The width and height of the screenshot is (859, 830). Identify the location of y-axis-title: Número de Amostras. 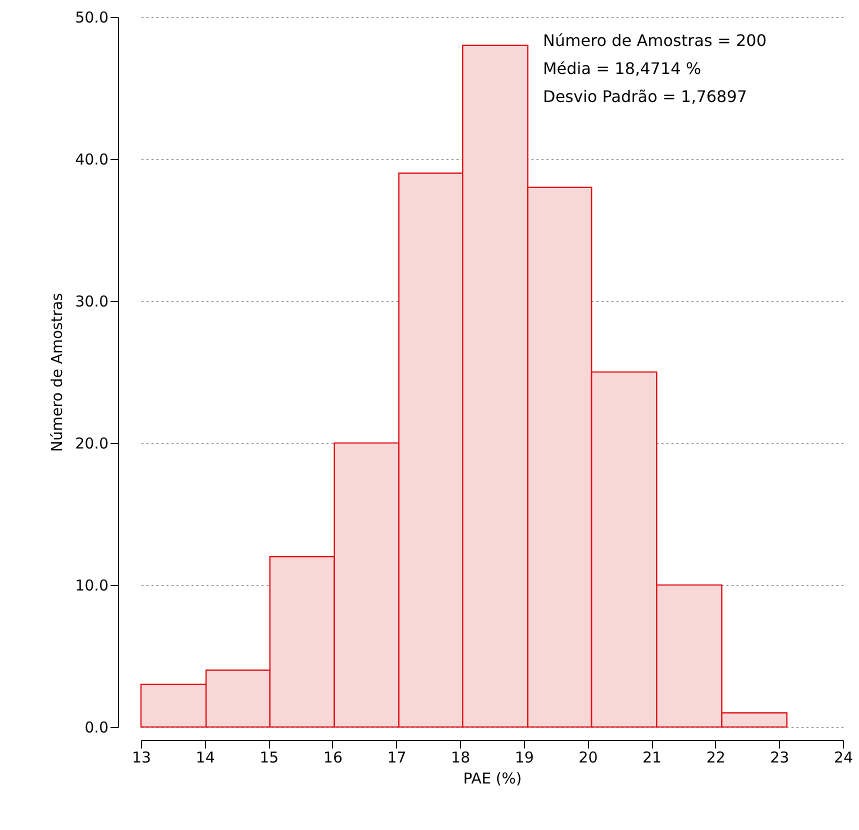
(57, 372).